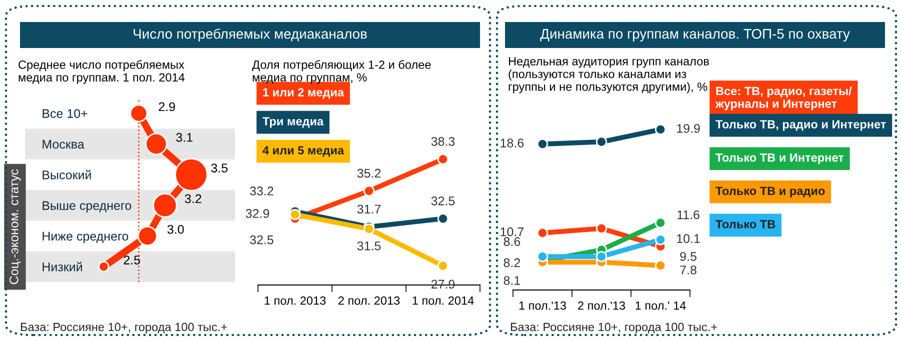  I want to click on data-label: 3.5, so click(219, 168).